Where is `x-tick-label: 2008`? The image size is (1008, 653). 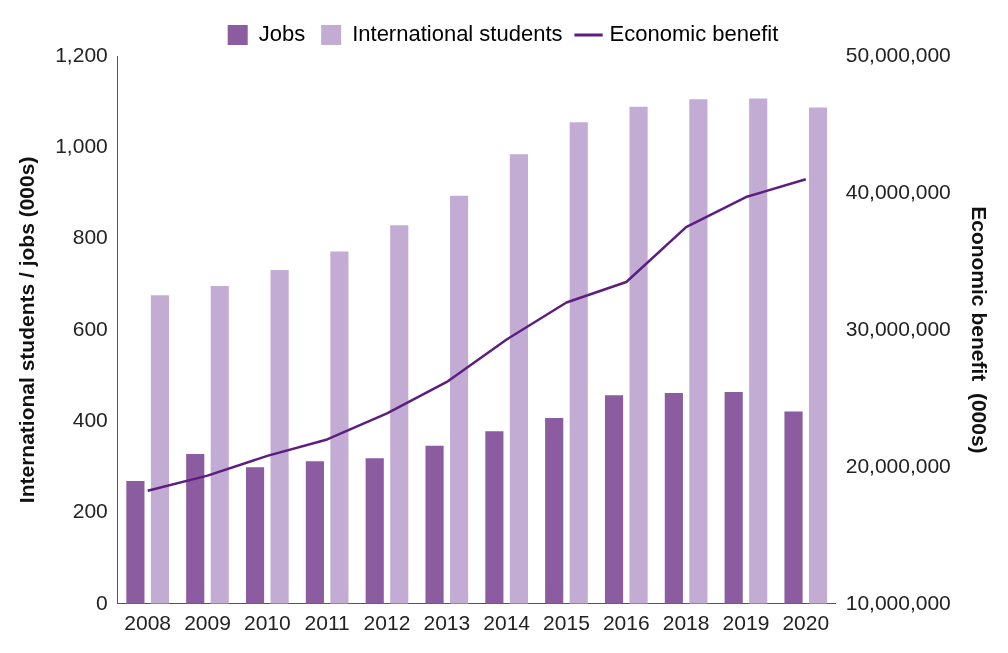
x-tick-label: 2008 is located at coordinates (148, 623).